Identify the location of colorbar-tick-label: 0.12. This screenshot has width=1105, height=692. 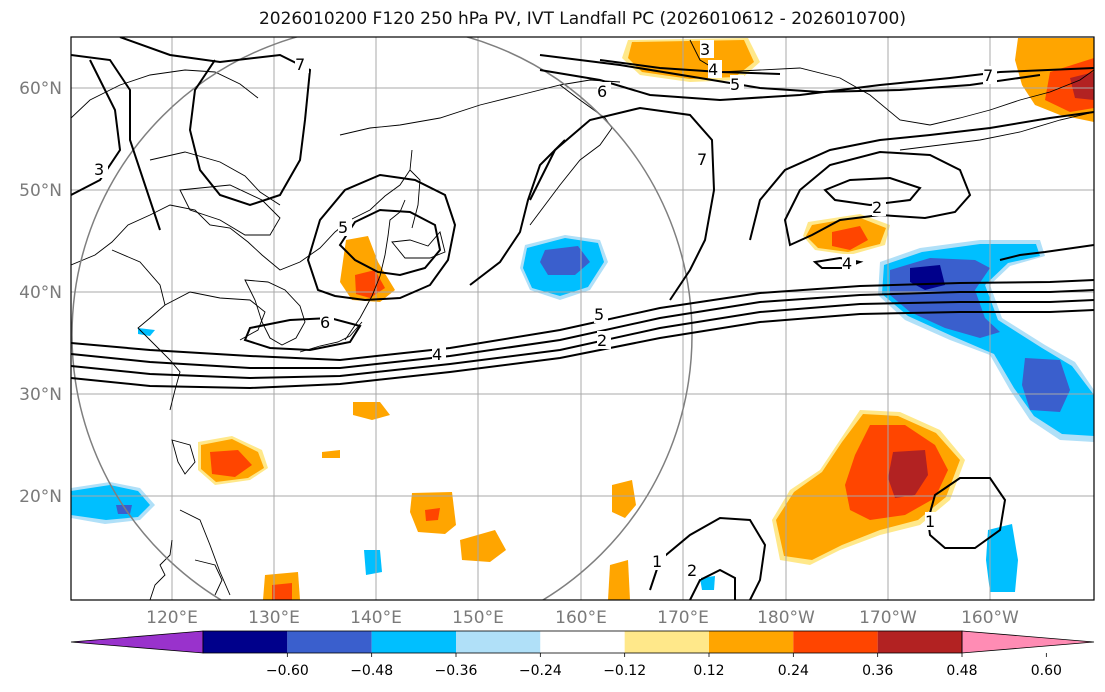
(708, 671).